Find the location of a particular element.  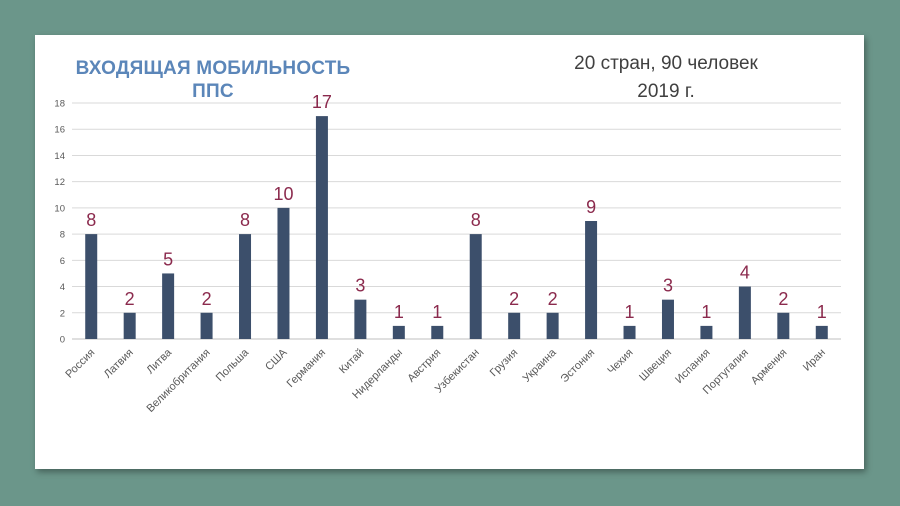

data-label: 5 is located at coordinates (168, 259).